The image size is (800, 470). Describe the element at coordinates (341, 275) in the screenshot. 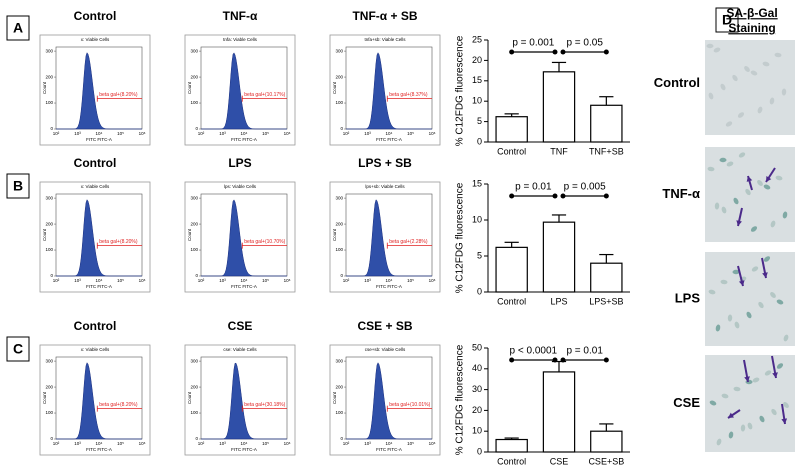

I see `flow-y-tick-label: 0` at that location.